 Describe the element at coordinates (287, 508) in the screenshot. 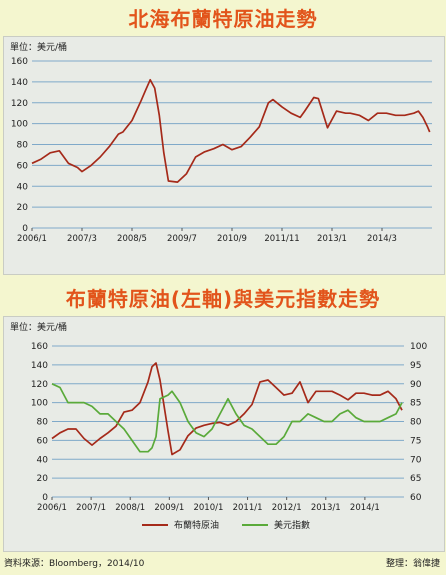

I see `x-tick-label: 2012/1` at that location.